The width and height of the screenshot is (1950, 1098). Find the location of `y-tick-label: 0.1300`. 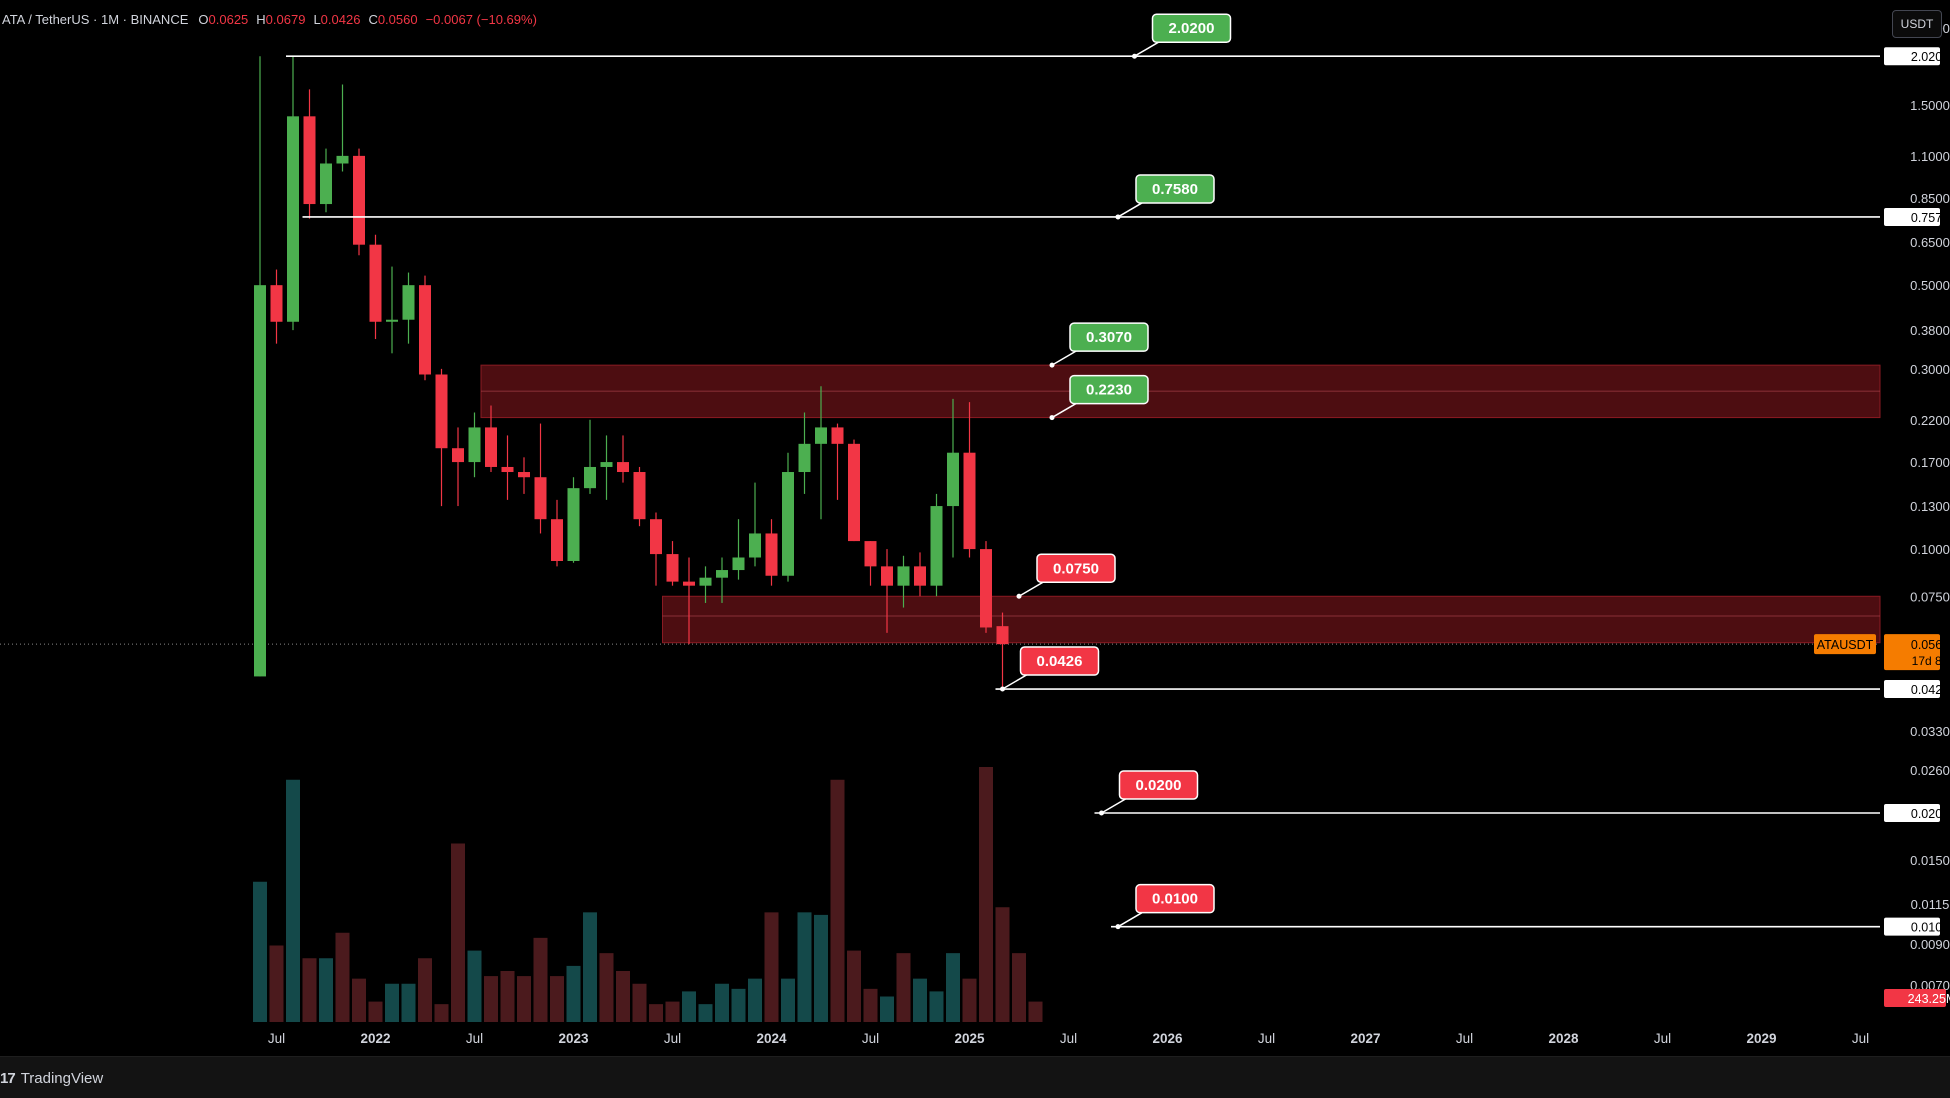

y-tick-label: 0.1300 is located at coordinates (1930, 506).